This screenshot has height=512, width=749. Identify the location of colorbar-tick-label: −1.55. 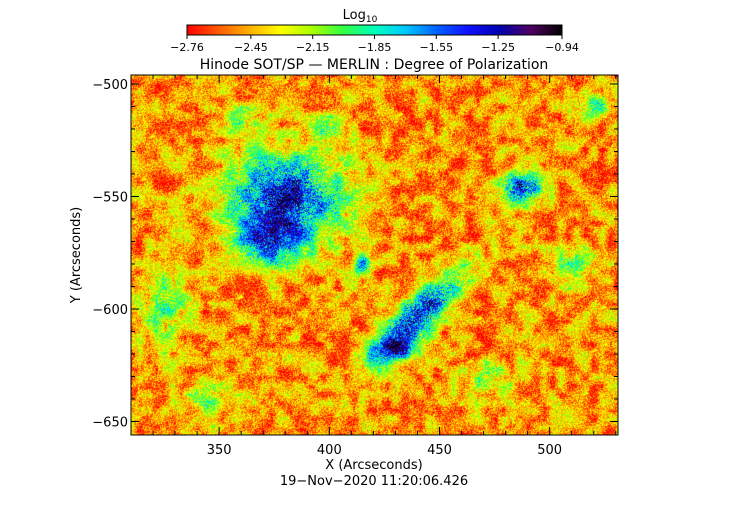
(436, 47).